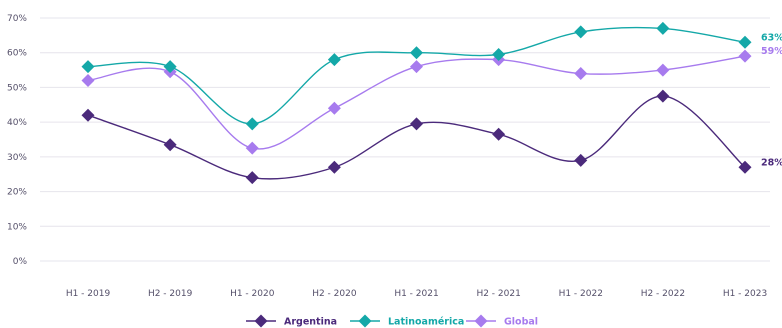  Describe the element at coordinates (310, 322) in the screenshot. I see `legend-label: Argentina` at that location.